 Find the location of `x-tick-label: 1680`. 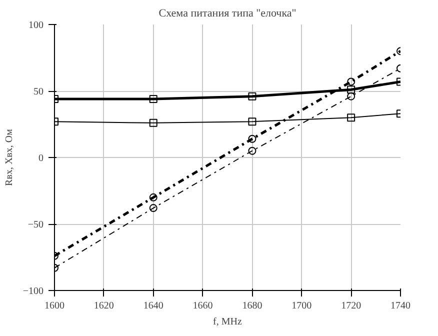

x-tick-label: 1680 is located at coordinates (252, 306).